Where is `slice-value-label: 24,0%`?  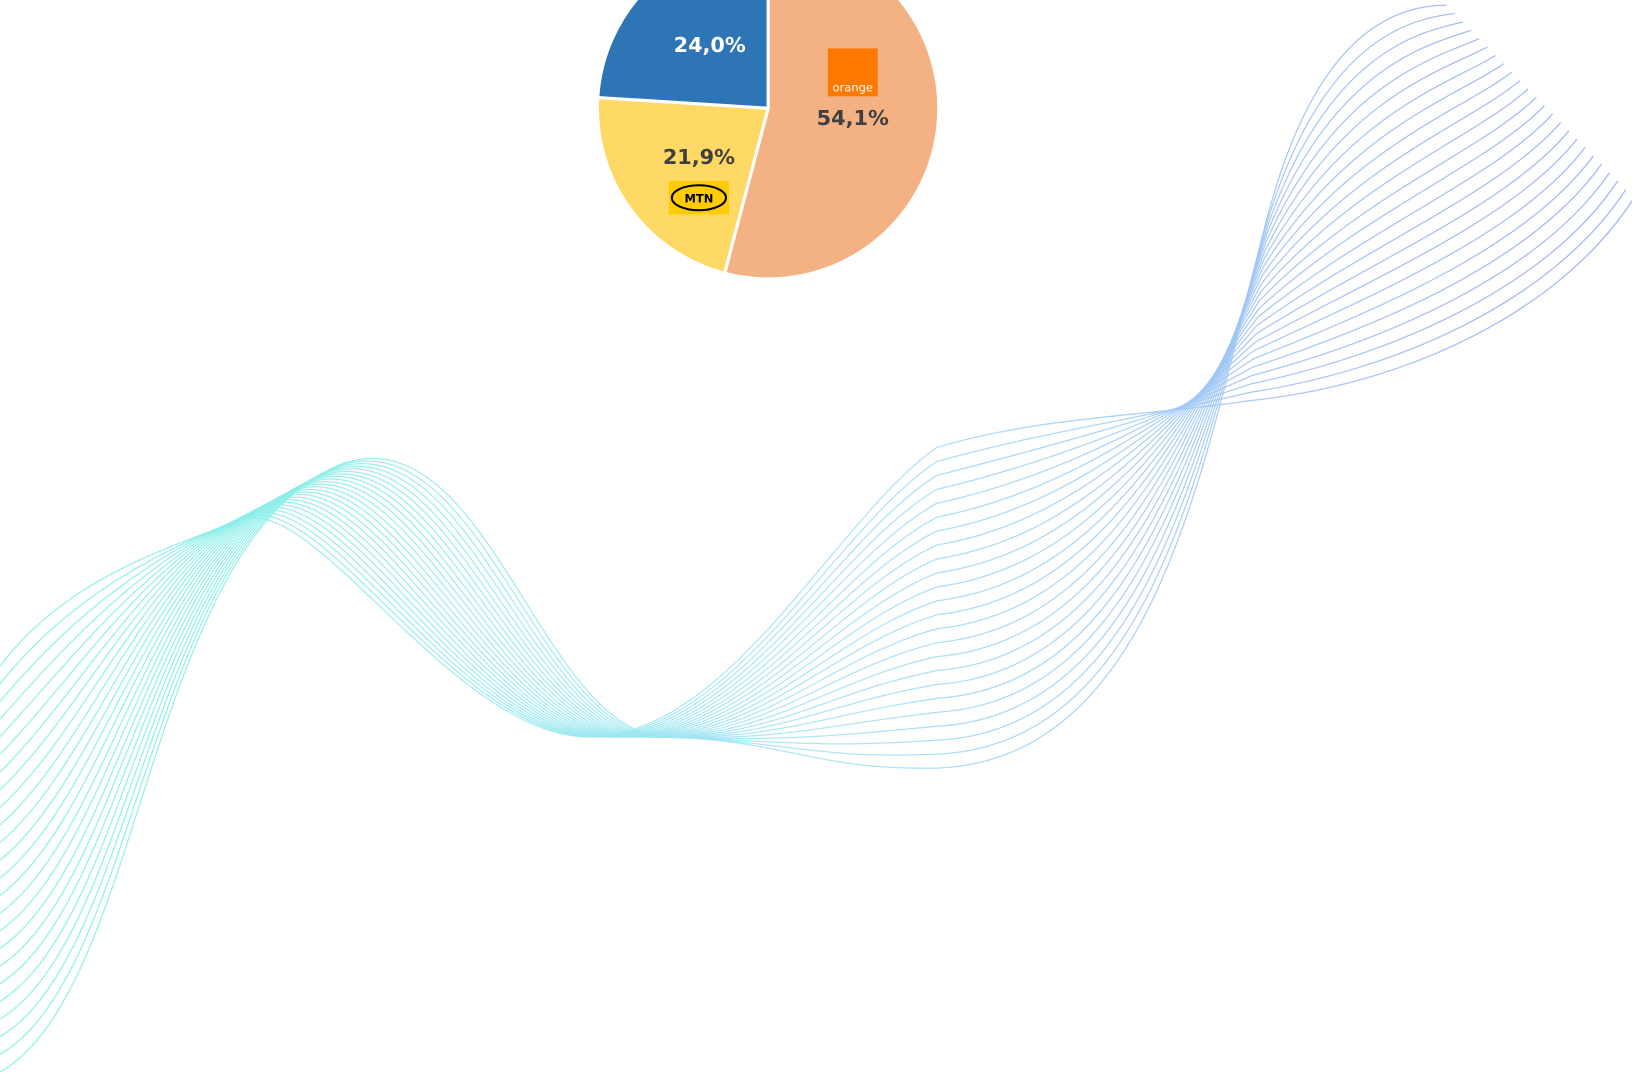 slice-value-label: 24,0% is located at coordinates (710, 45).